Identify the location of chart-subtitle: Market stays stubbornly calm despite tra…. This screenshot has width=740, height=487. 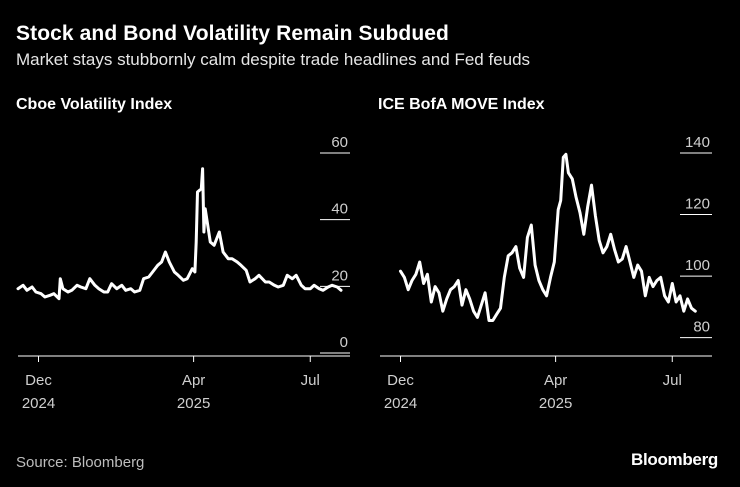
(273, 59).